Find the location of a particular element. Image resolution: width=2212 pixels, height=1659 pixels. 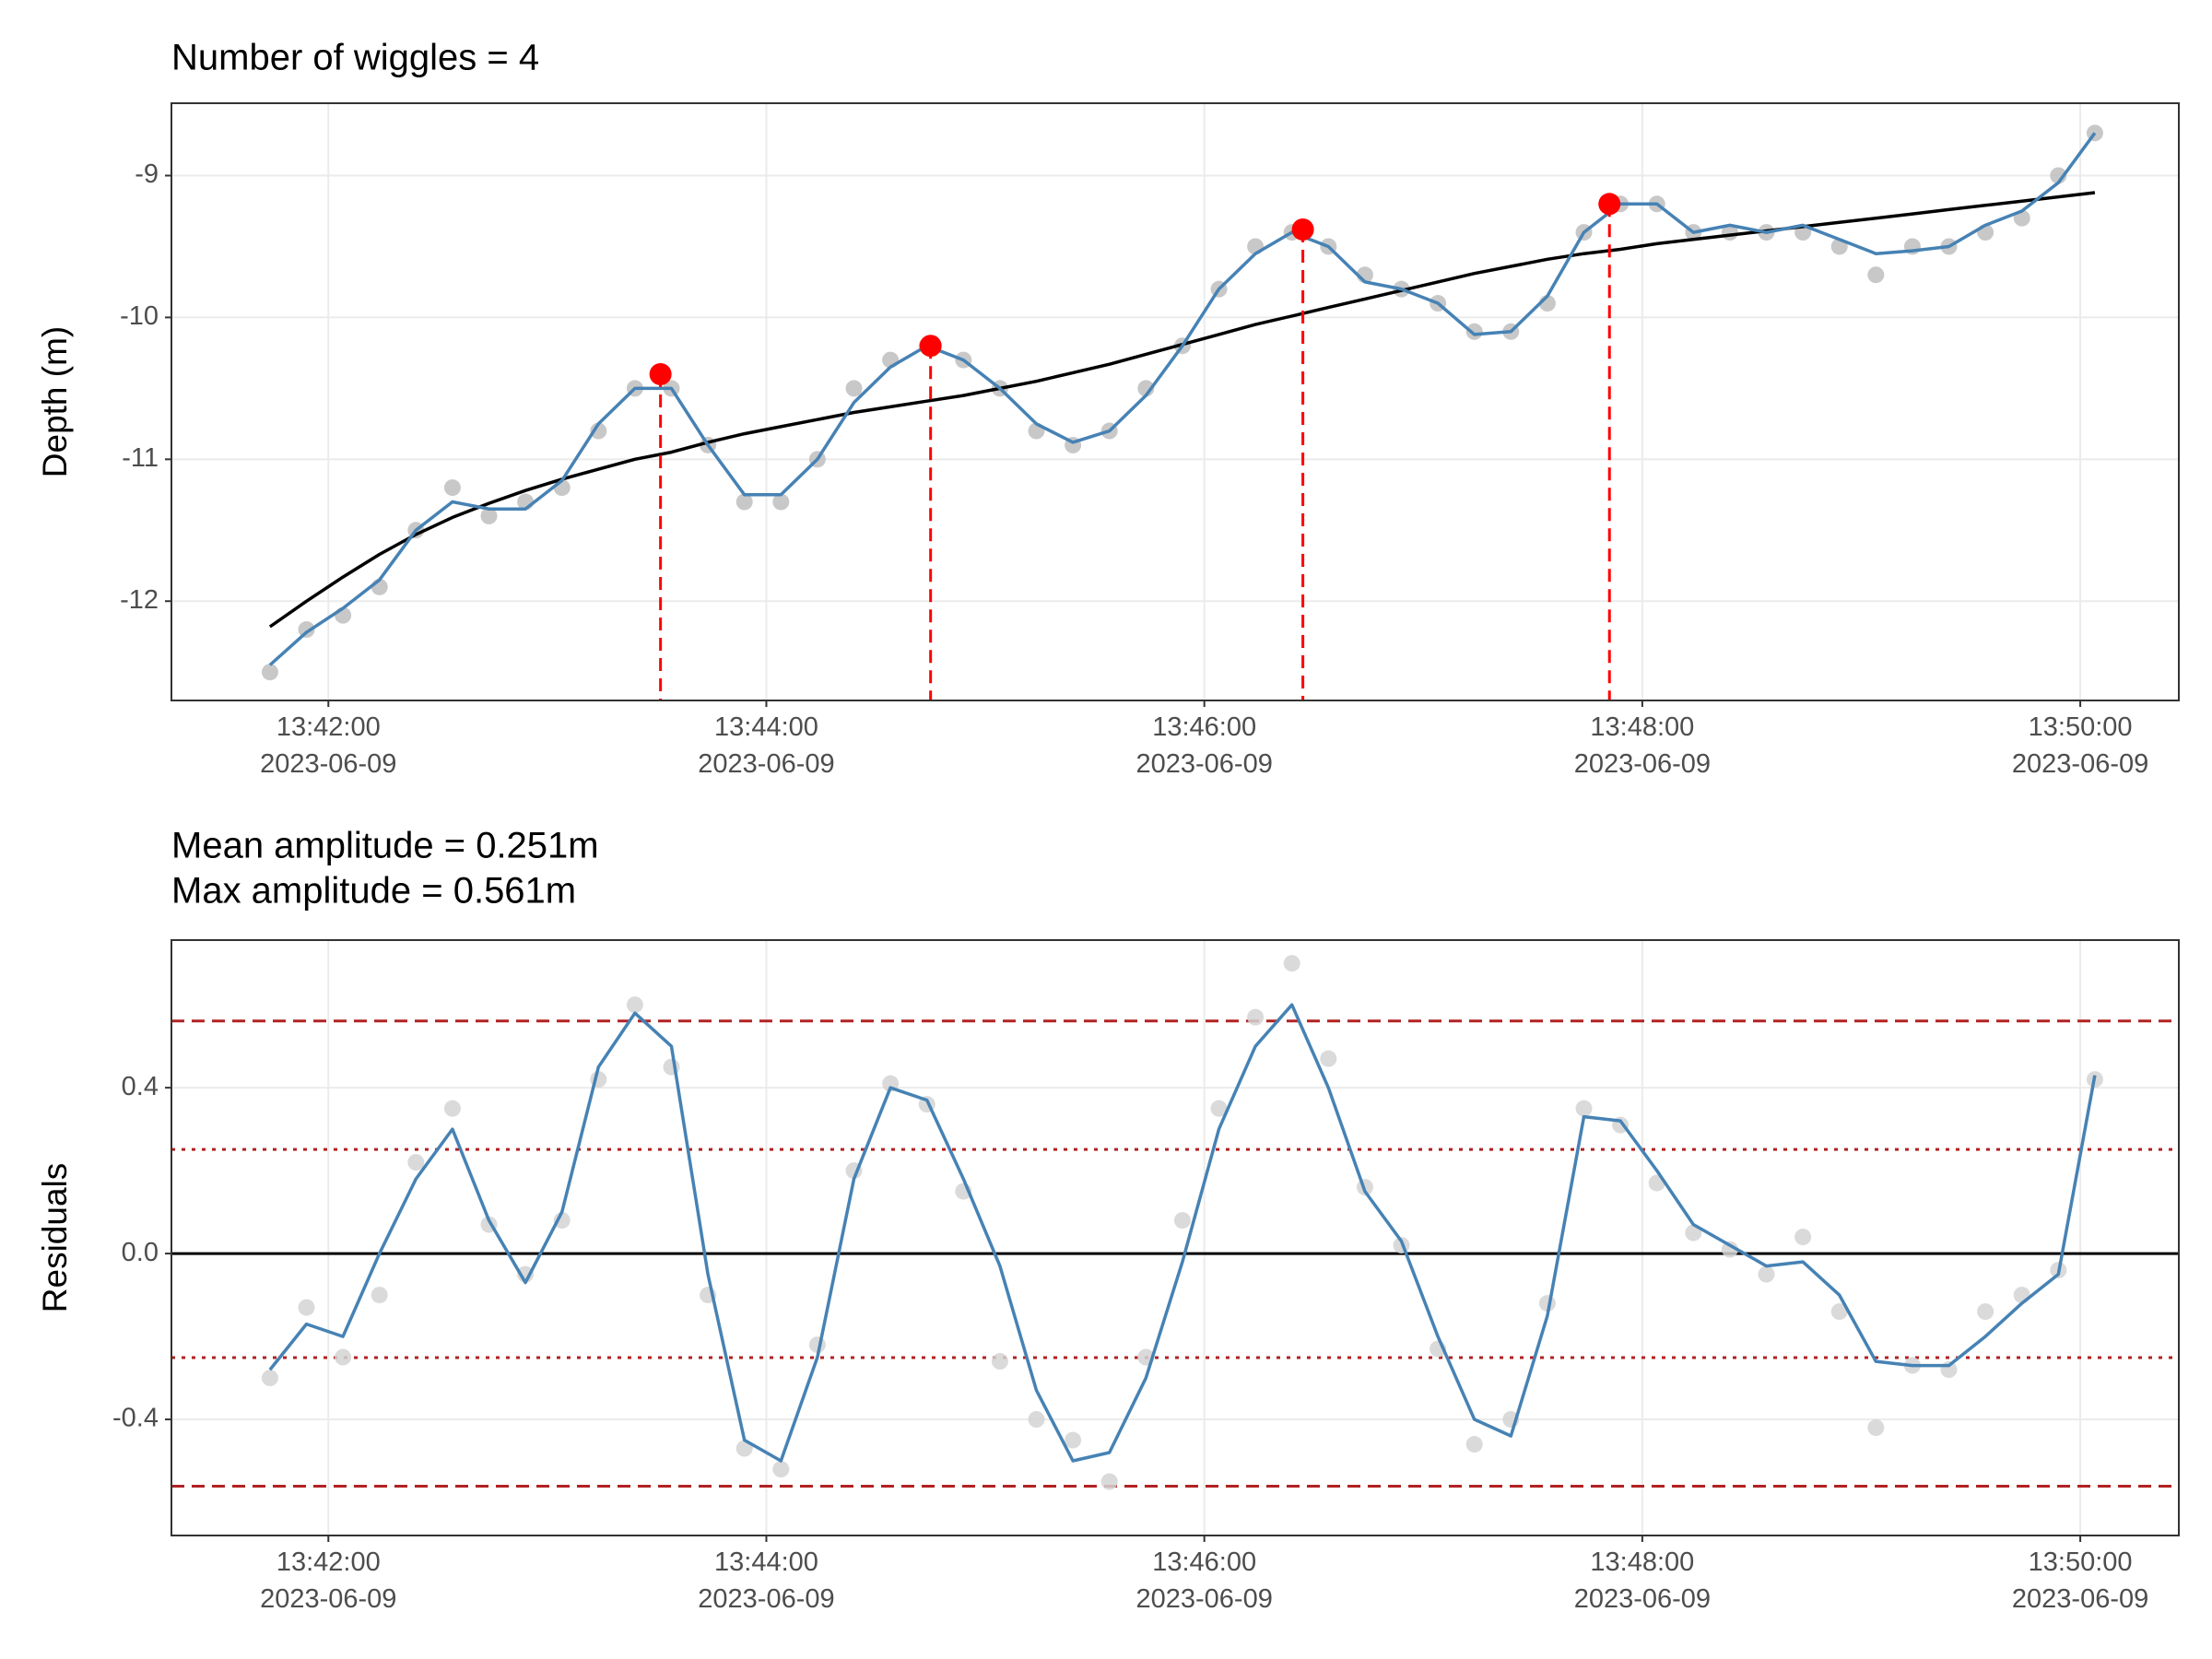

y-tick-label: -11 is located at coordinates (140, 458).